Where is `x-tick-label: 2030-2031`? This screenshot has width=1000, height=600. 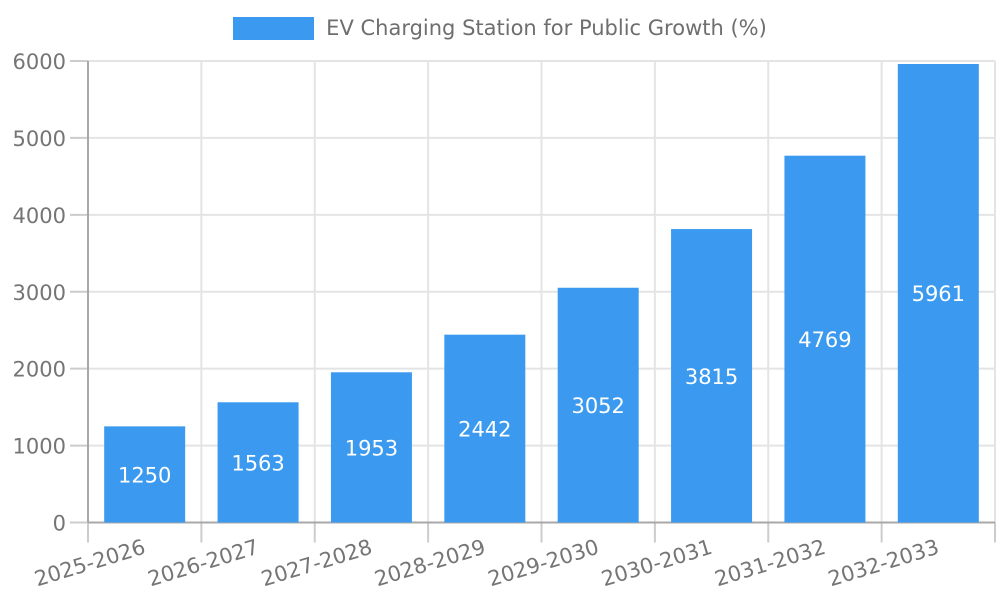
x-tick-label: 2030-2031 is located at coordinates (657, 563).